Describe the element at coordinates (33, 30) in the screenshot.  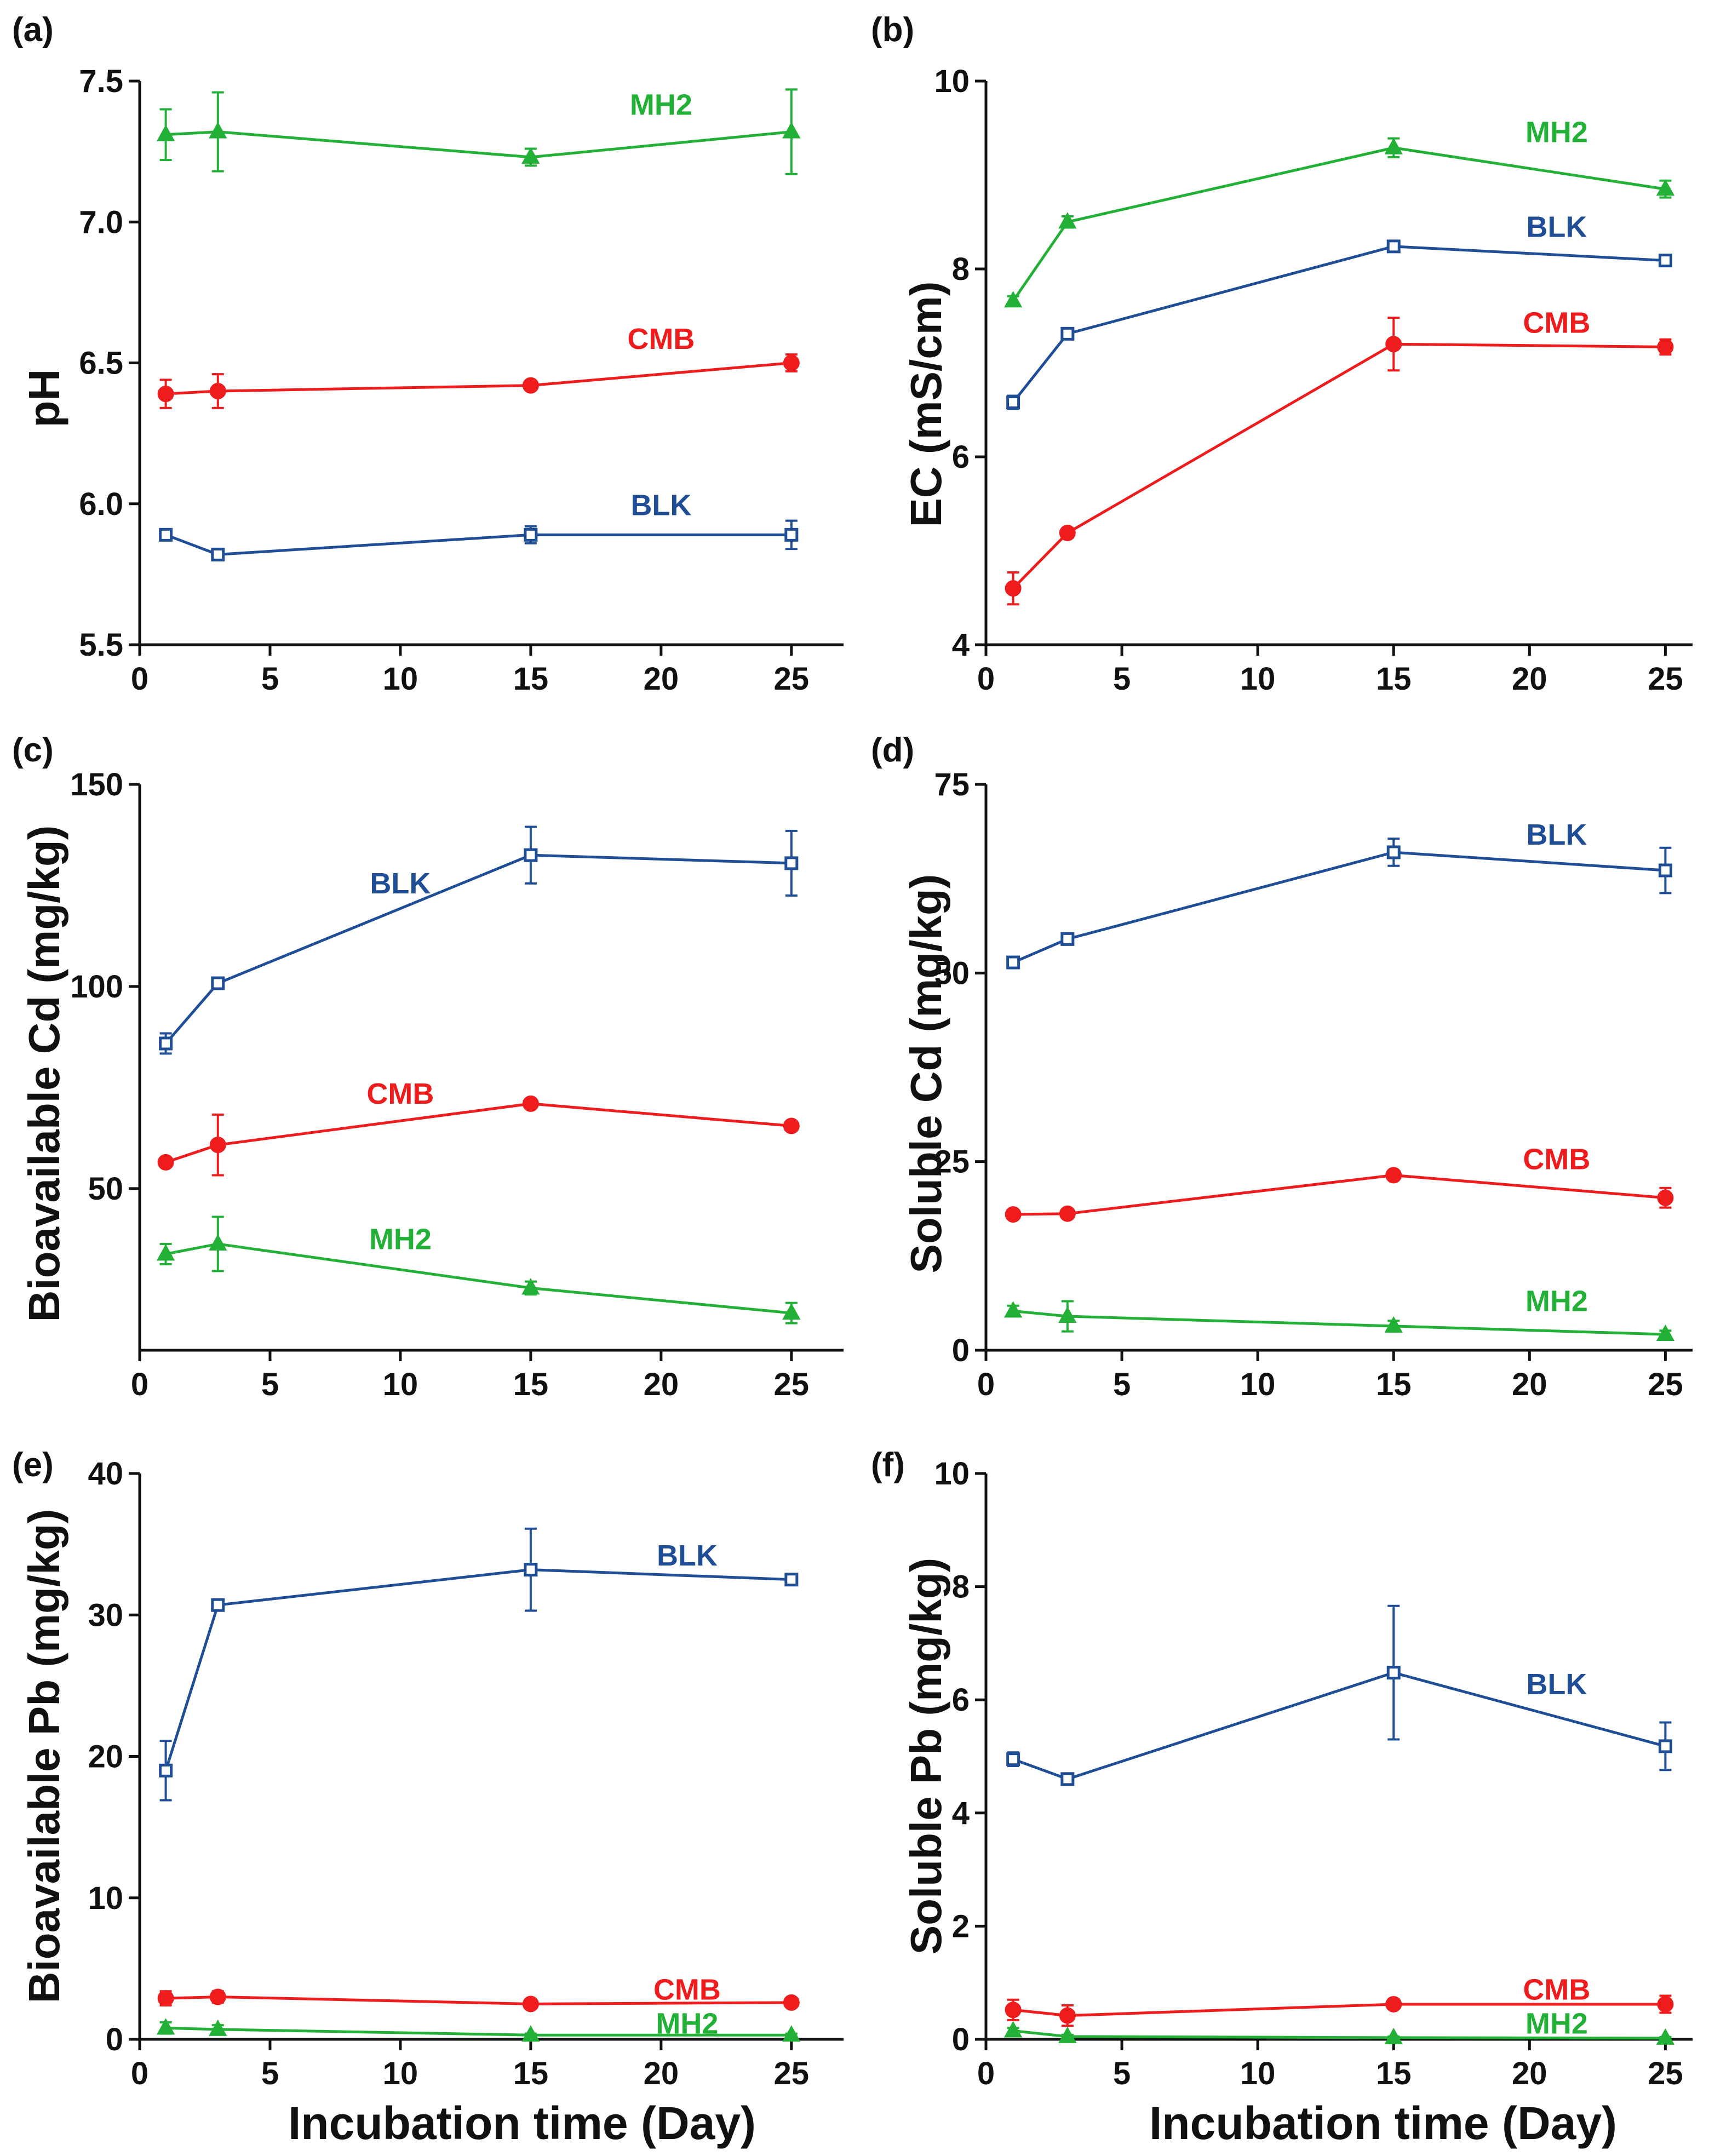
I see `panel-letter: (a)` at that location.